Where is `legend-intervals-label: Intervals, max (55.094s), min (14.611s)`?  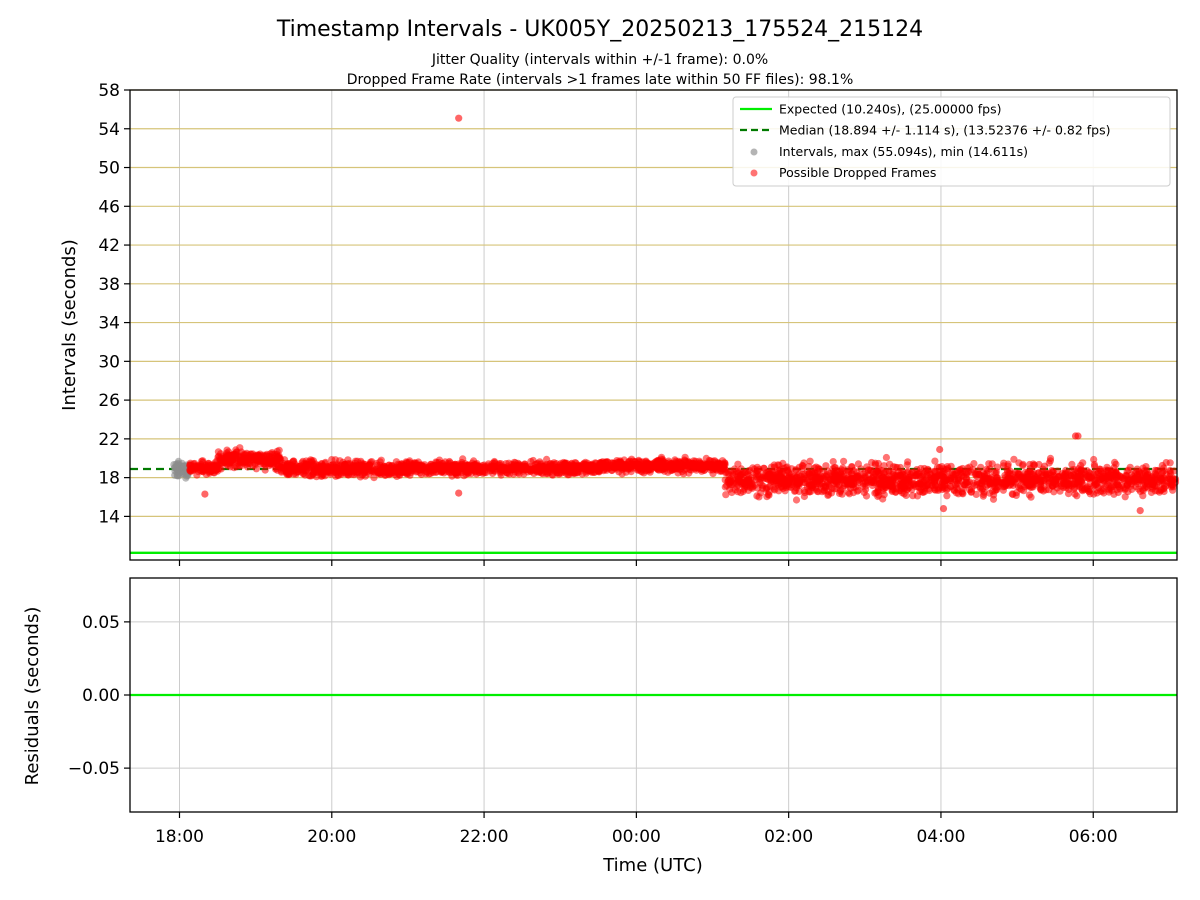
legend-intervals-label: Intervals, max (55.094s), min (14.611s) is located at coordinates (903, 151).